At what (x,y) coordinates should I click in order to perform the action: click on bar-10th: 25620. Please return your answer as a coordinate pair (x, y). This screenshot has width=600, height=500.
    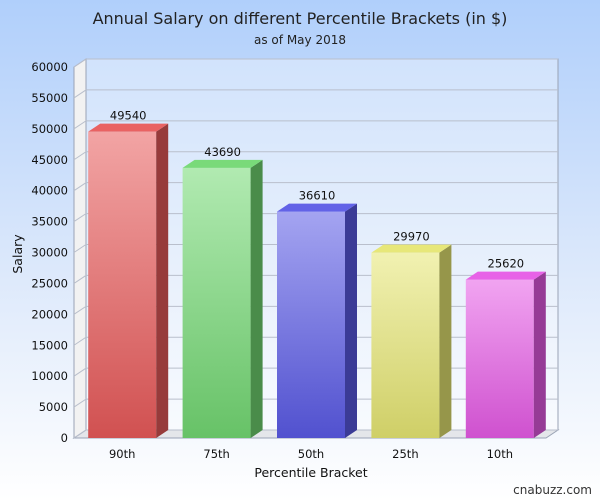
    Looking at the image, I should click on (505, 347).